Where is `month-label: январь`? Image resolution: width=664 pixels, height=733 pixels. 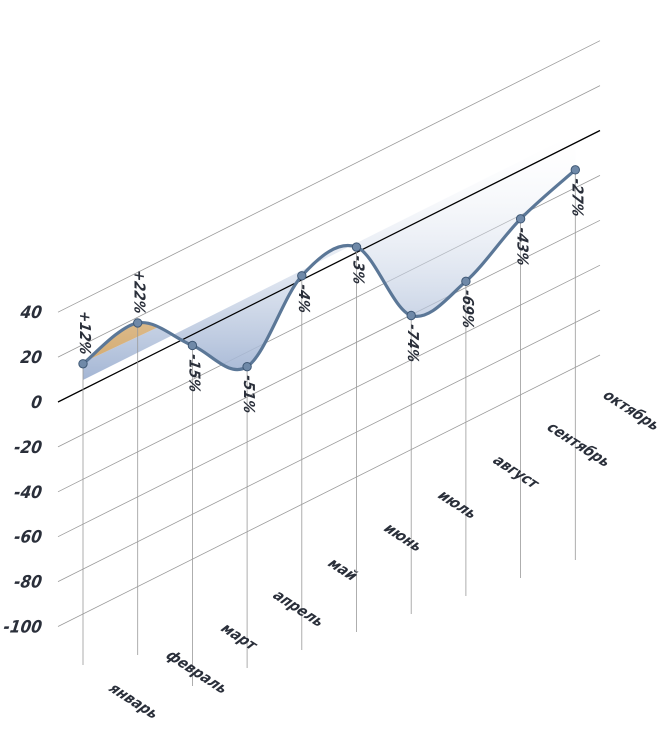
month-label: январь is located at coordinates (133, 700).